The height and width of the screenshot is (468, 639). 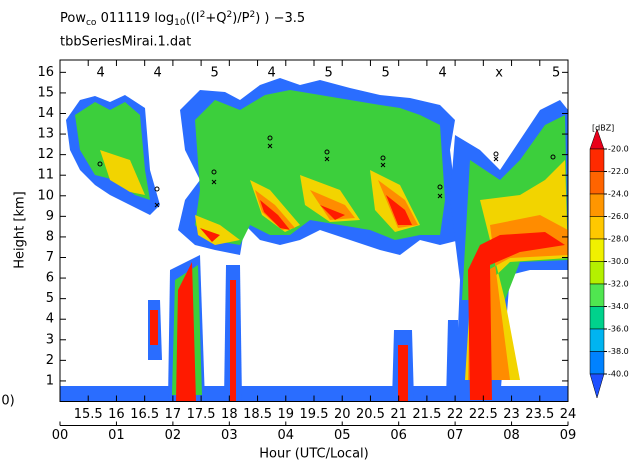 What do you see at coordinates (618, 374) in the screenshot?
I see `colorbar-tick-label: -40.0` at bounding box center [618, 374].